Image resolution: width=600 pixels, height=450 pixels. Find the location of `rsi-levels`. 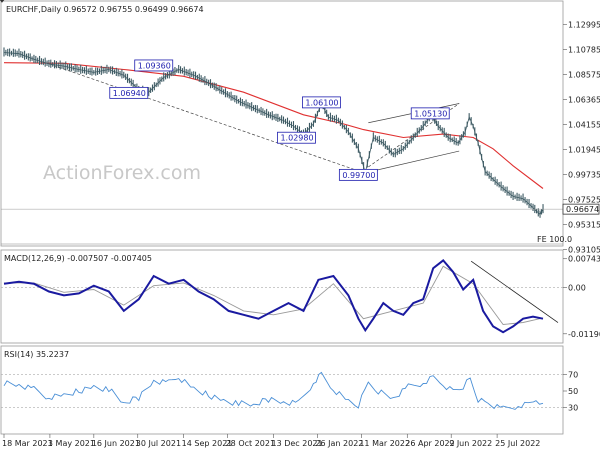

rsi-levels is located at coordinates (282, 391).